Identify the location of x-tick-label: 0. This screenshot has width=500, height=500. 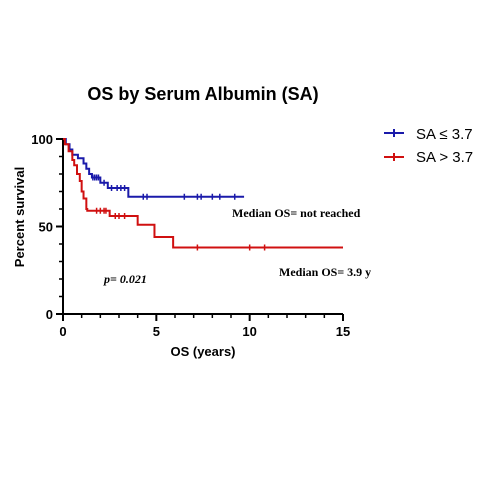
(62, 331).